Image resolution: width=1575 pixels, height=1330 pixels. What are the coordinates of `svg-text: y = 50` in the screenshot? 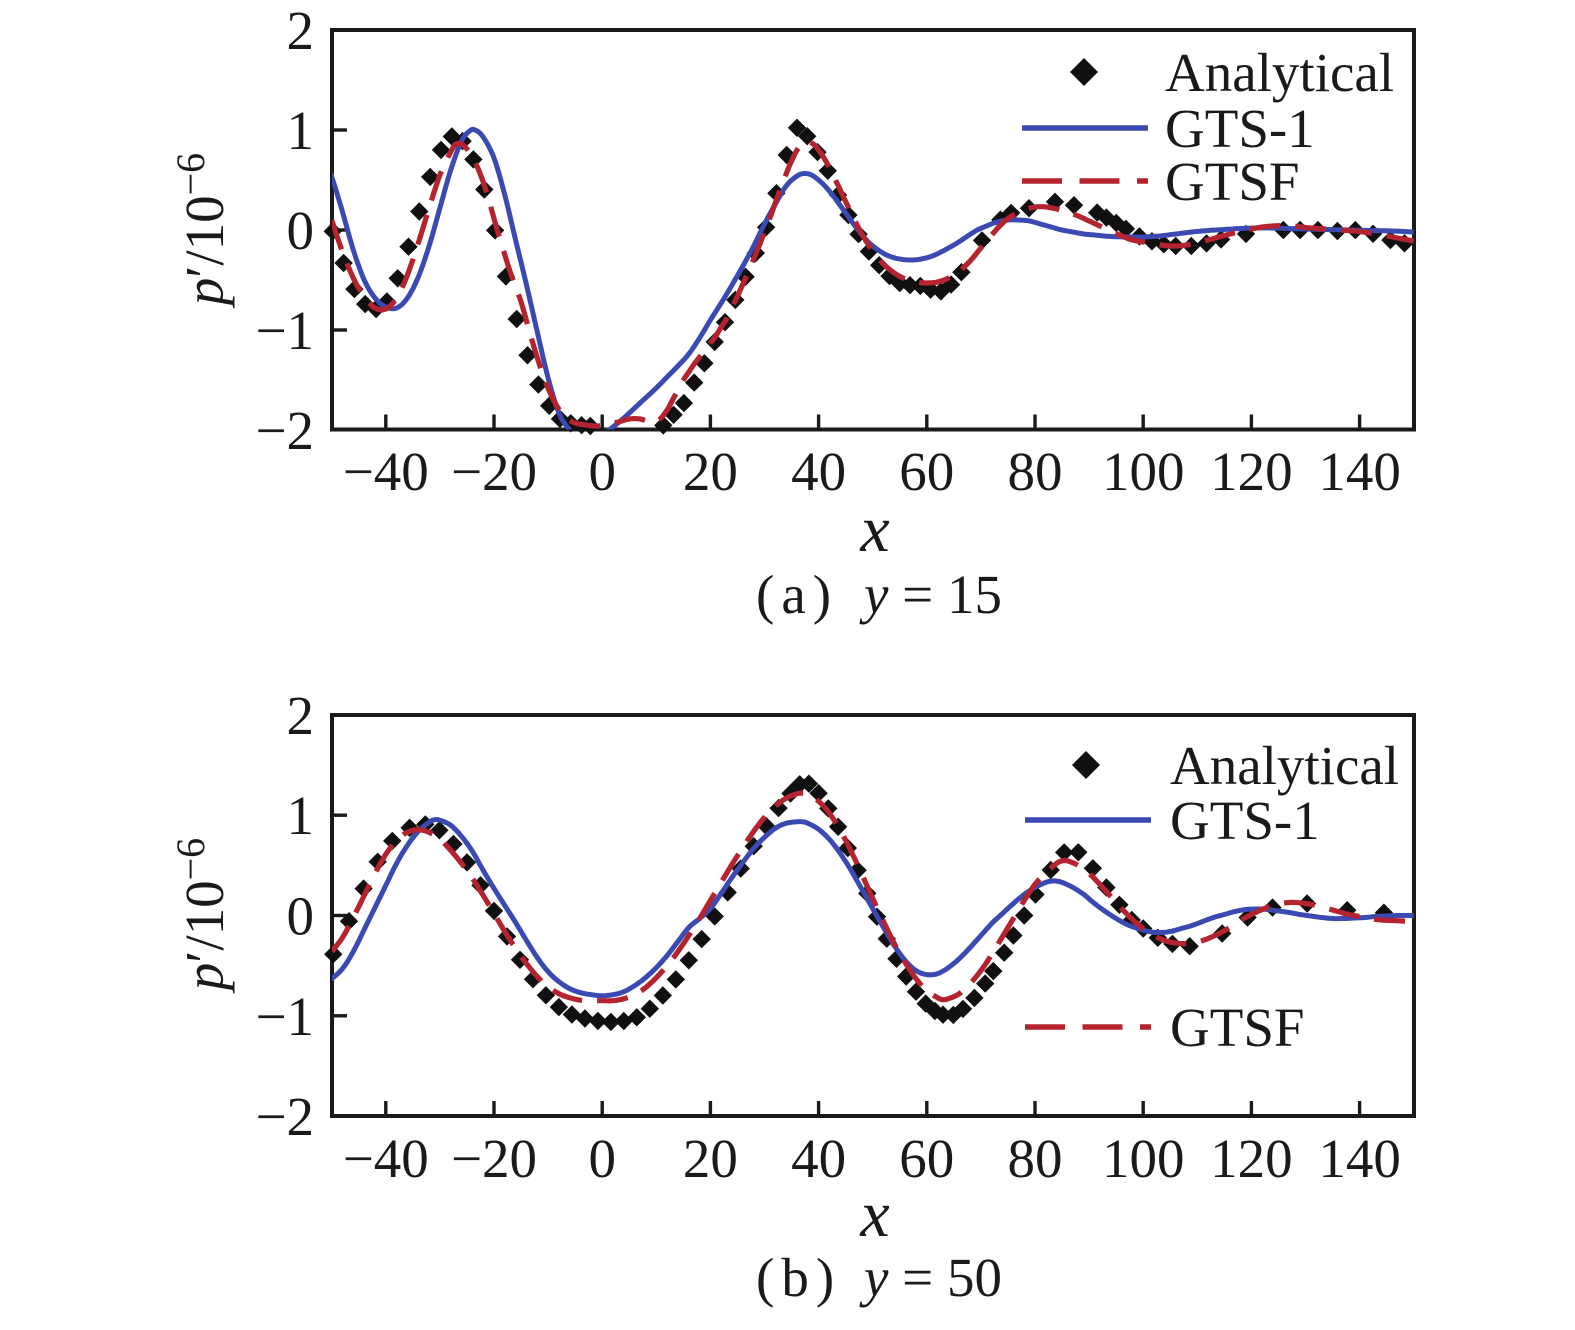 It's located at (930, 1277).